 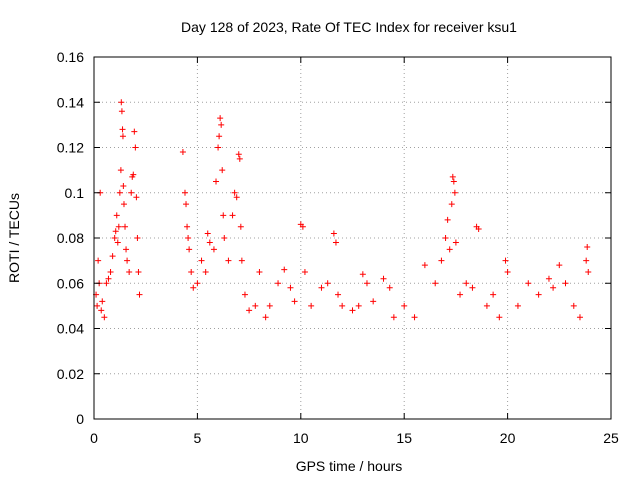 What do you see at coordinates (70, 283) in the screenshot?
I see `y-tick-label: 0.06` at bounding box center [70, 283].